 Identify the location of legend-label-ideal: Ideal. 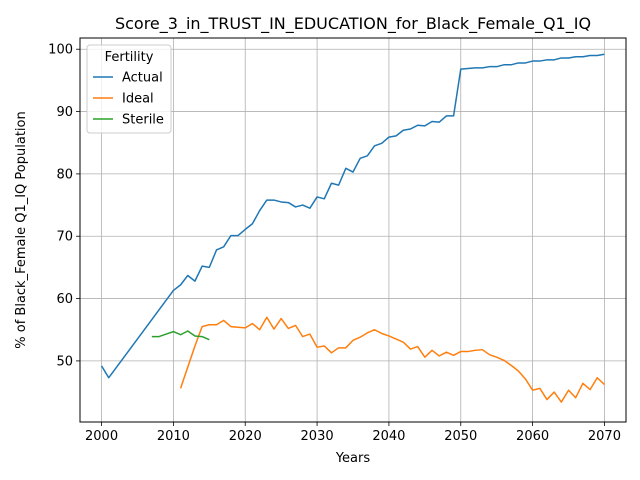
(138, 99).